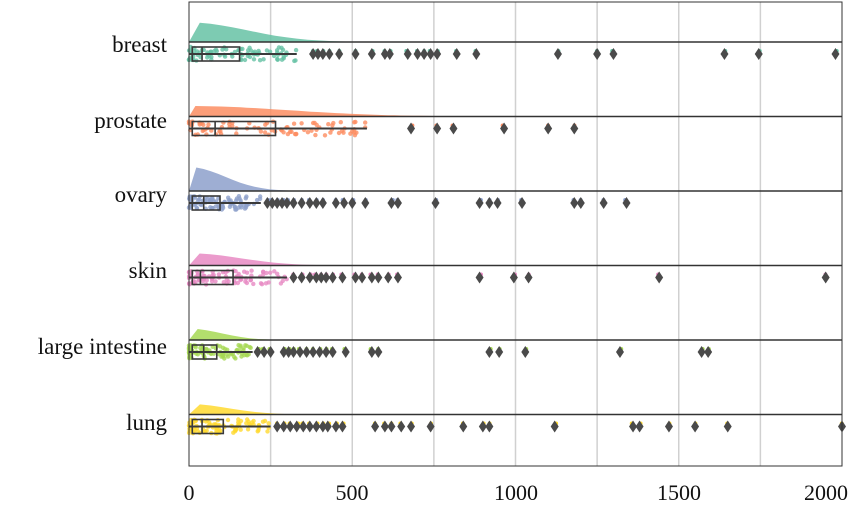  What do you see at coordinates (514, 189) in the screenshot?
I see `series-ovary` at bounding box center [514, 189].